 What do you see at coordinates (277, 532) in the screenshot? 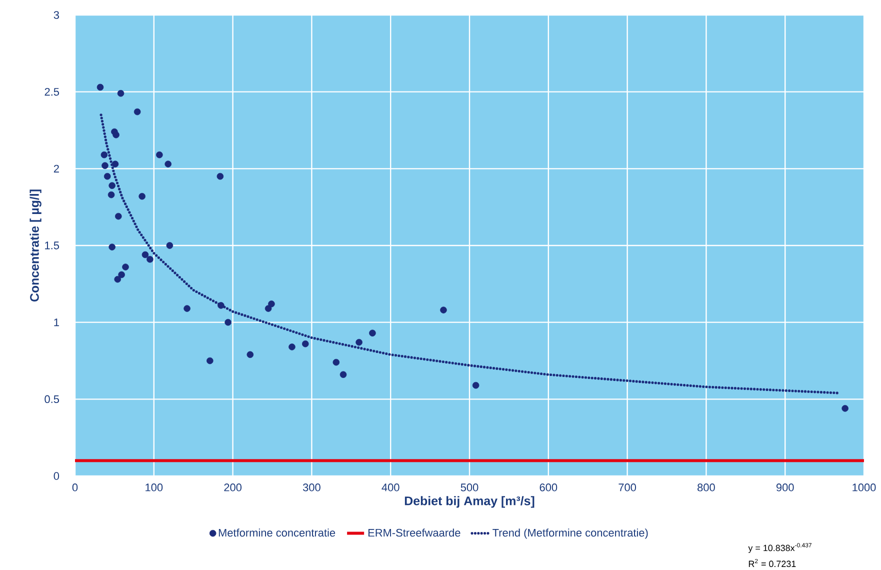
I see `legend-label: Metformine concentratie` at bounding box center [277, 532].